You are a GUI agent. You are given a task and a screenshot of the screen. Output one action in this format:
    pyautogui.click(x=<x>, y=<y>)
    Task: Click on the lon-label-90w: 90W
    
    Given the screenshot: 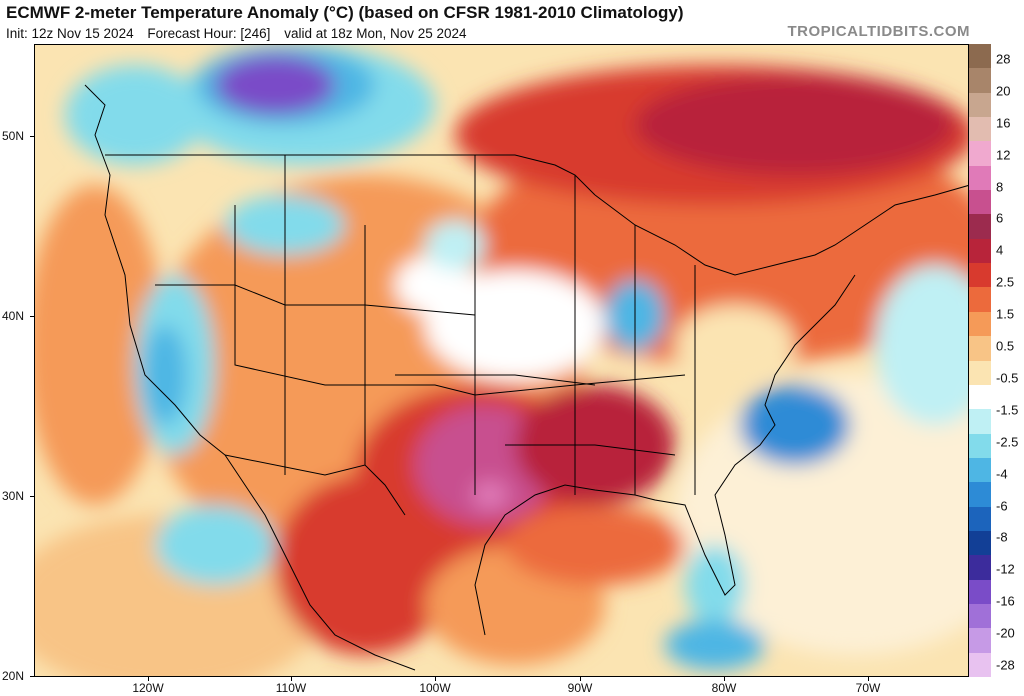 What is the action you would take?
    pyautogui.click(x=580, y=688)
    